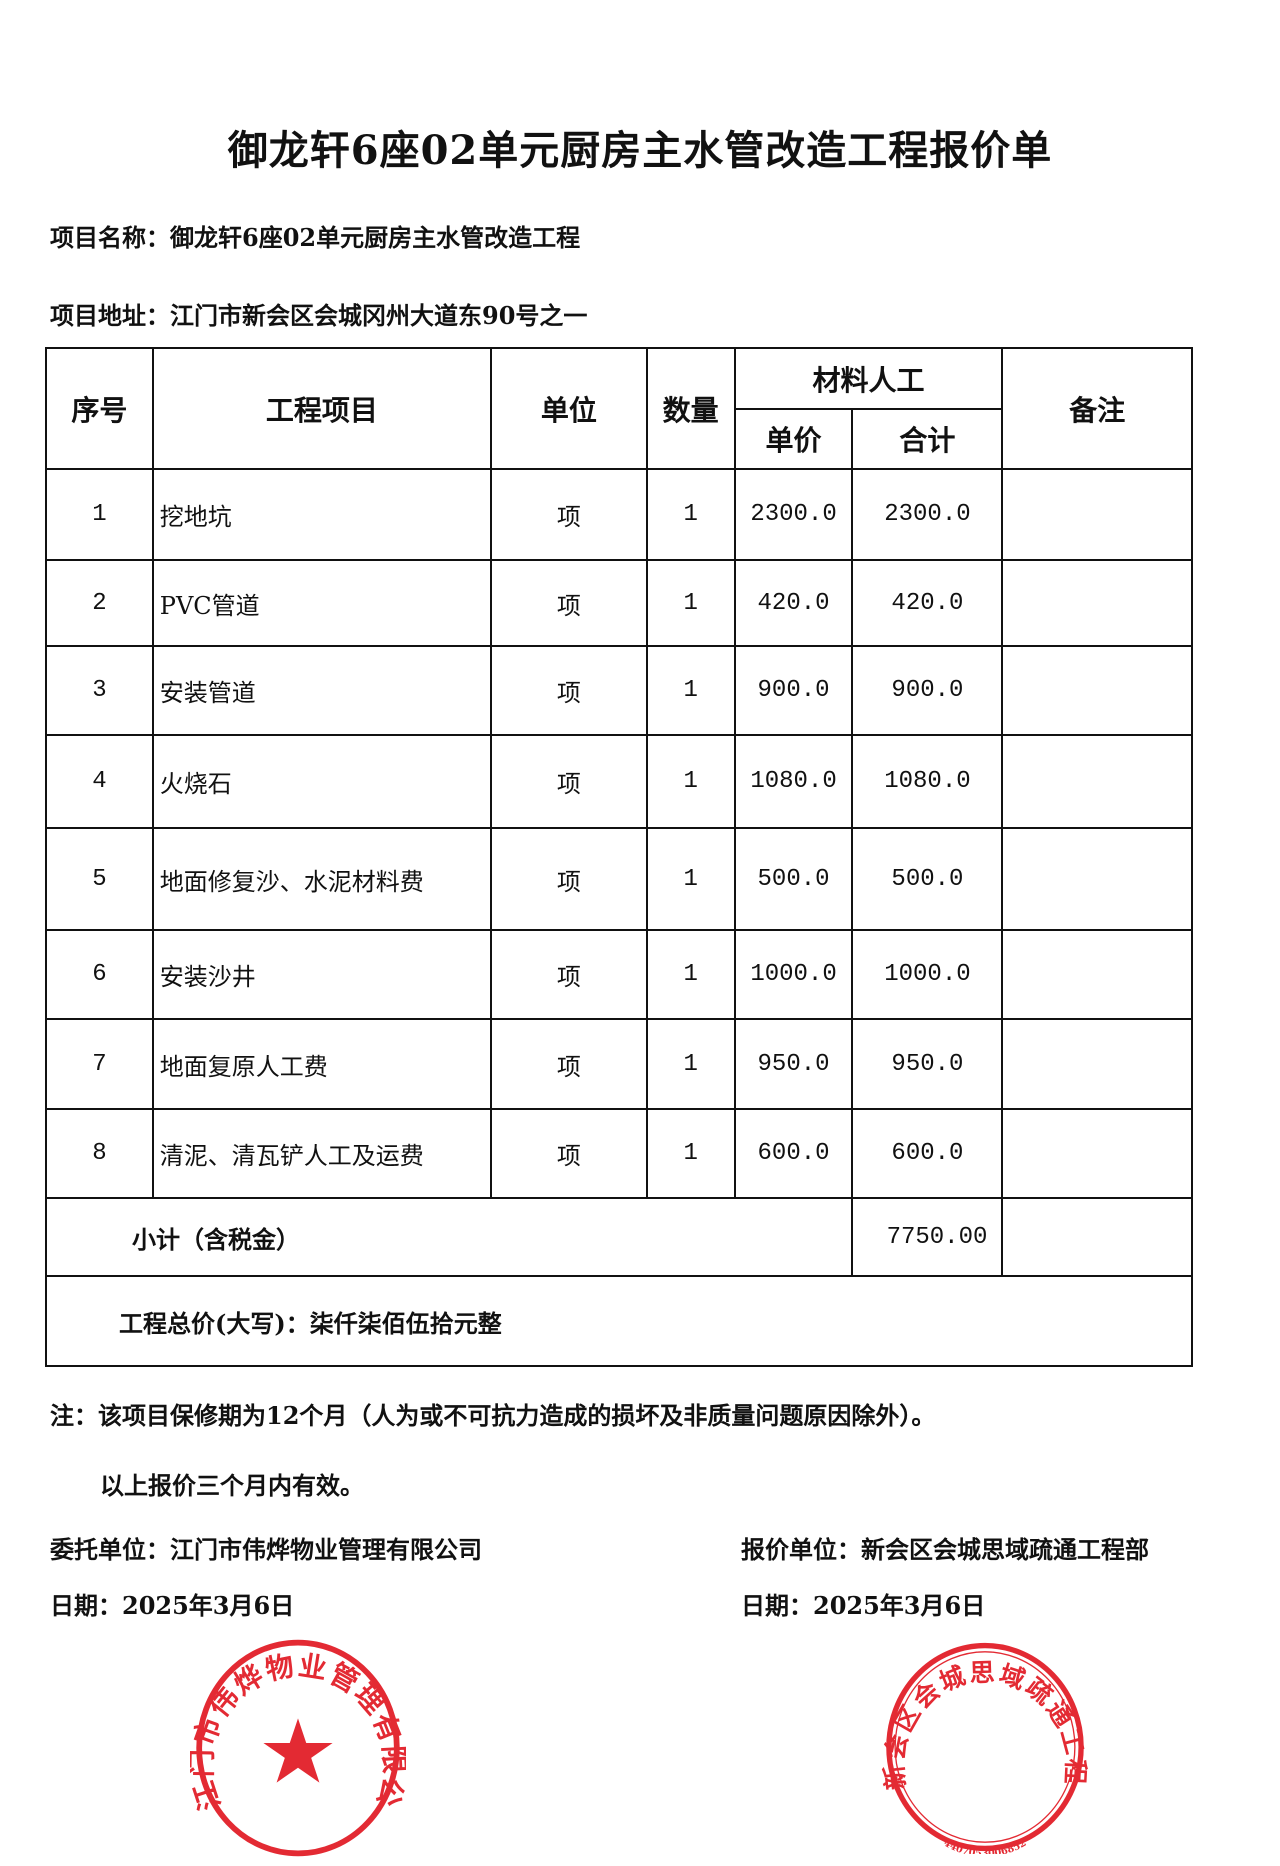 The image size is (1280, 1866). Describe the element at coordinates (322, 514) in the screenshot. I see `row-item: 挖地坑` at that location.